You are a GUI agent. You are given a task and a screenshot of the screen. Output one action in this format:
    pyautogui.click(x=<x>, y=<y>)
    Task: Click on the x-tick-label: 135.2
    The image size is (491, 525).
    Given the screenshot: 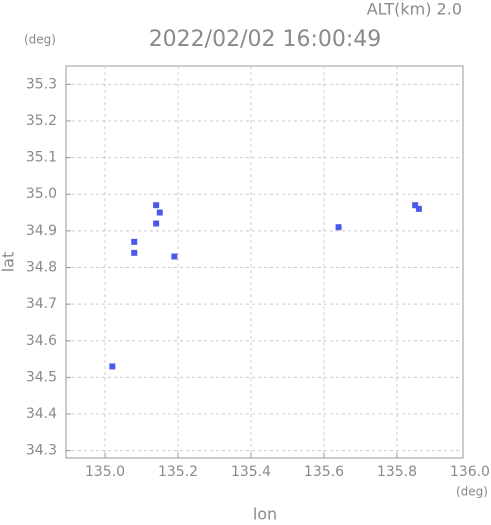 What is the action you would take?
    pyautogui.click(x=178, y=472)
    